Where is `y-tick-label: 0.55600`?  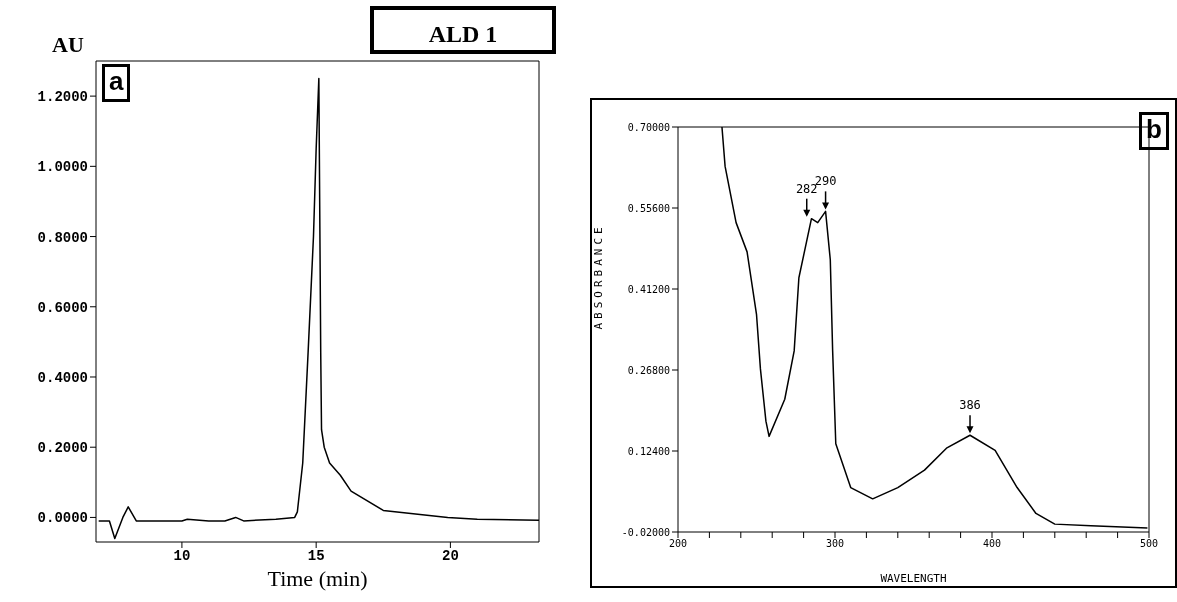
y-tick-label: 0.55600 is located at coordinates (648, 208).